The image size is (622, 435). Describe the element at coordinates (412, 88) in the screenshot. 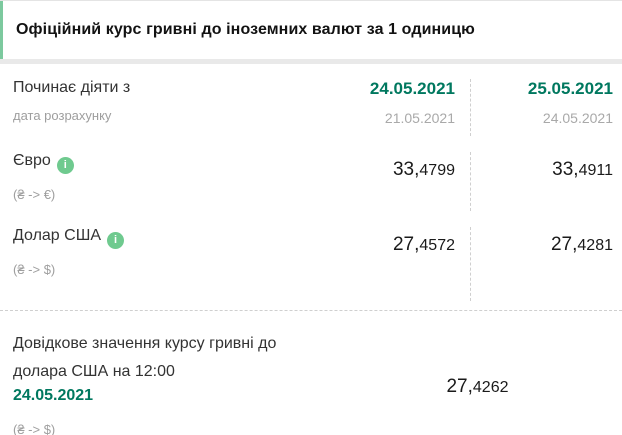

I see `effective-date-1: 24.05.2021` at that location.